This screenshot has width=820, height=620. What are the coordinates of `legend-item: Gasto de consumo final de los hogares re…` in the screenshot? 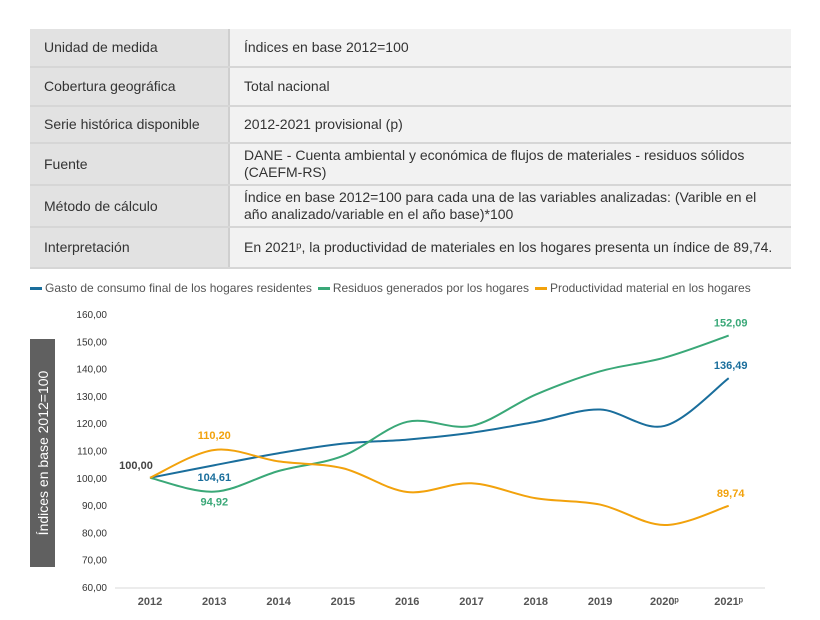 It's located at (171, 288).